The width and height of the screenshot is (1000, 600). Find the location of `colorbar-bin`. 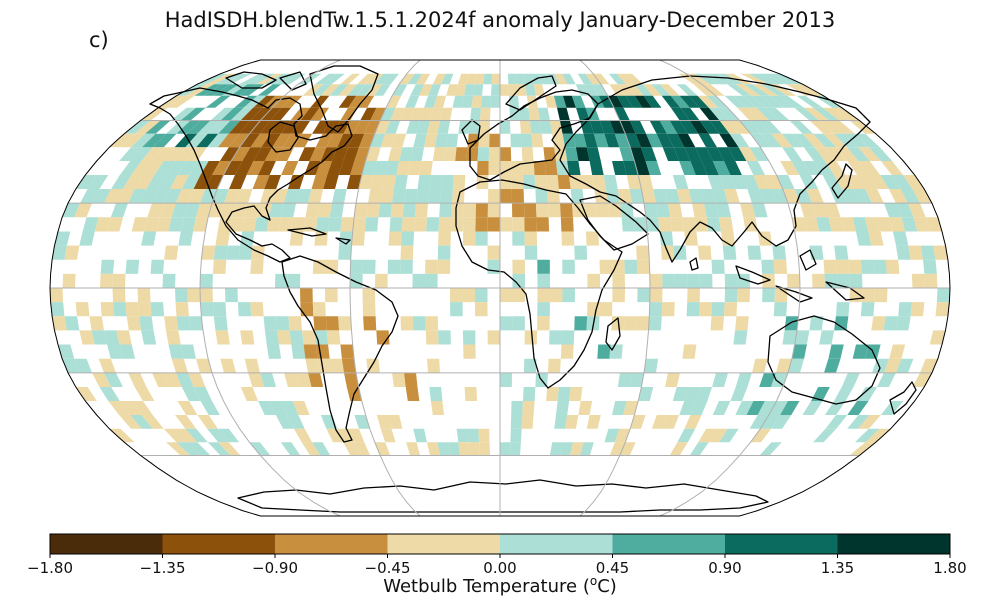

colorbar-bin is located at coordinates (894, 544).